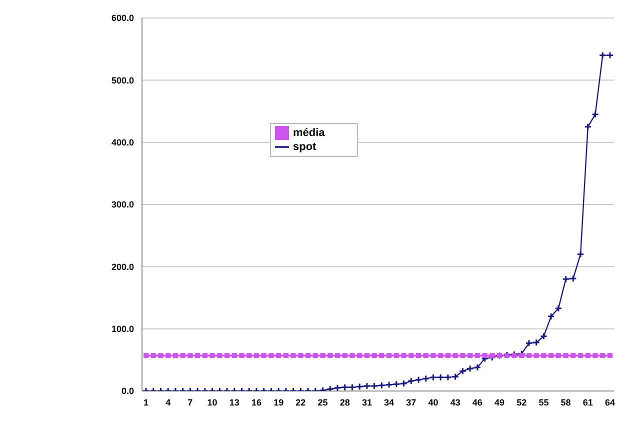 Image resolution: width=626 pixels, height=423 pixels. I want to click on x-tick-label: 46, so click(477, 402).